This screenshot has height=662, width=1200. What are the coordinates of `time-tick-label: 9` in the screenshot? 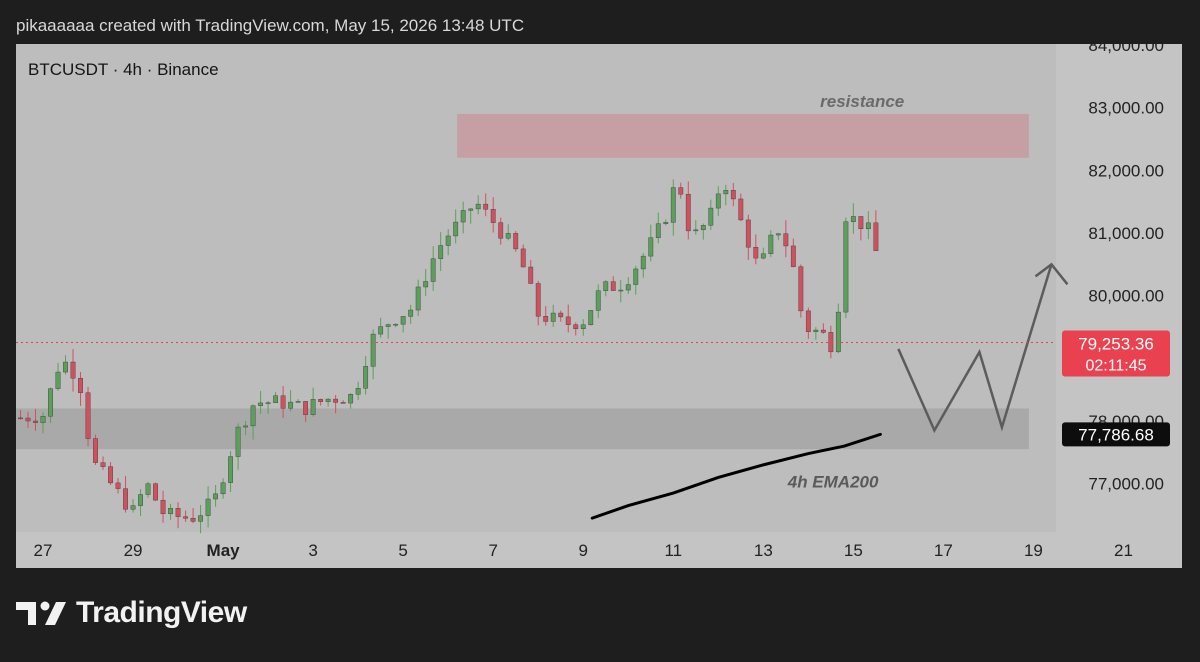 It's located at (583, 550).